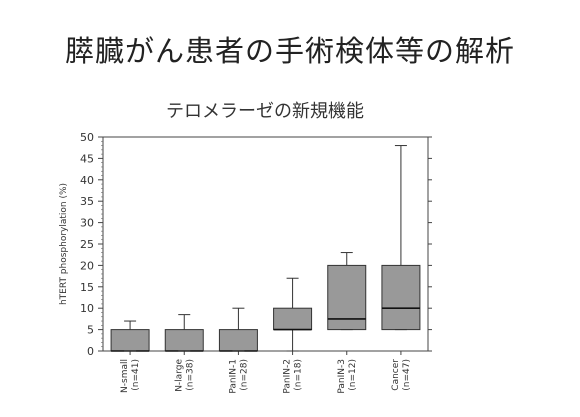 This screenshot has width=580, height=417. I want to click on y-tick-label: 30, so click(87, 223).